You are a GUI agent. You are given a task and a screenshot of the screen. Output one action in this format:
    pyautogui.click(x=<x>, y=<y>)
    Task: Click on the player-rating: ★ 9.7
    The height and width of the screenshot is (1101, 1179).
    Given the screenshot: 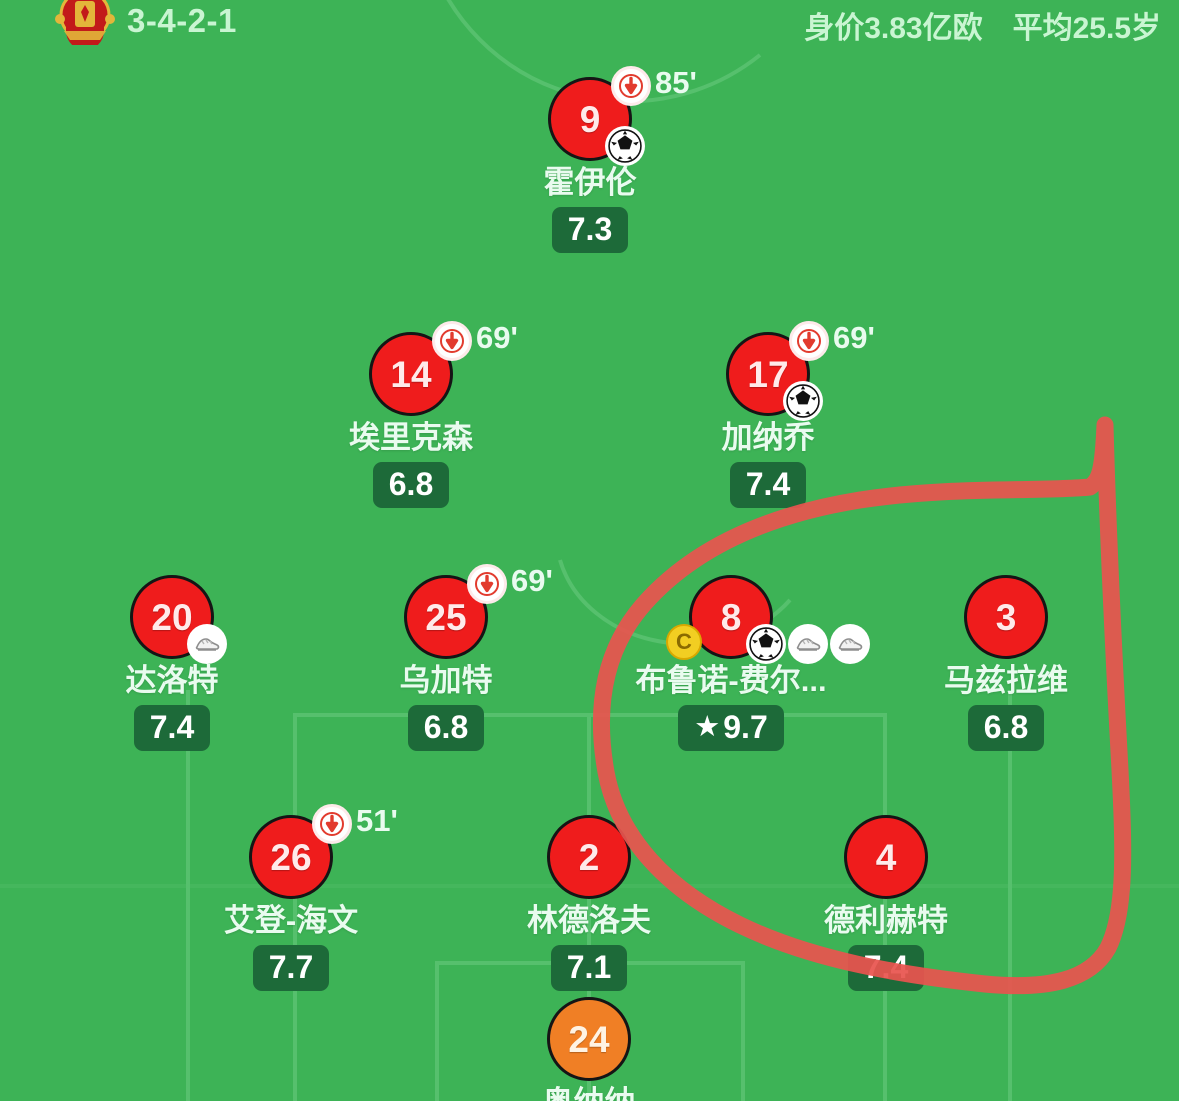 What is the action you would take?
    pyautogui.click(x=731, y=728)
    